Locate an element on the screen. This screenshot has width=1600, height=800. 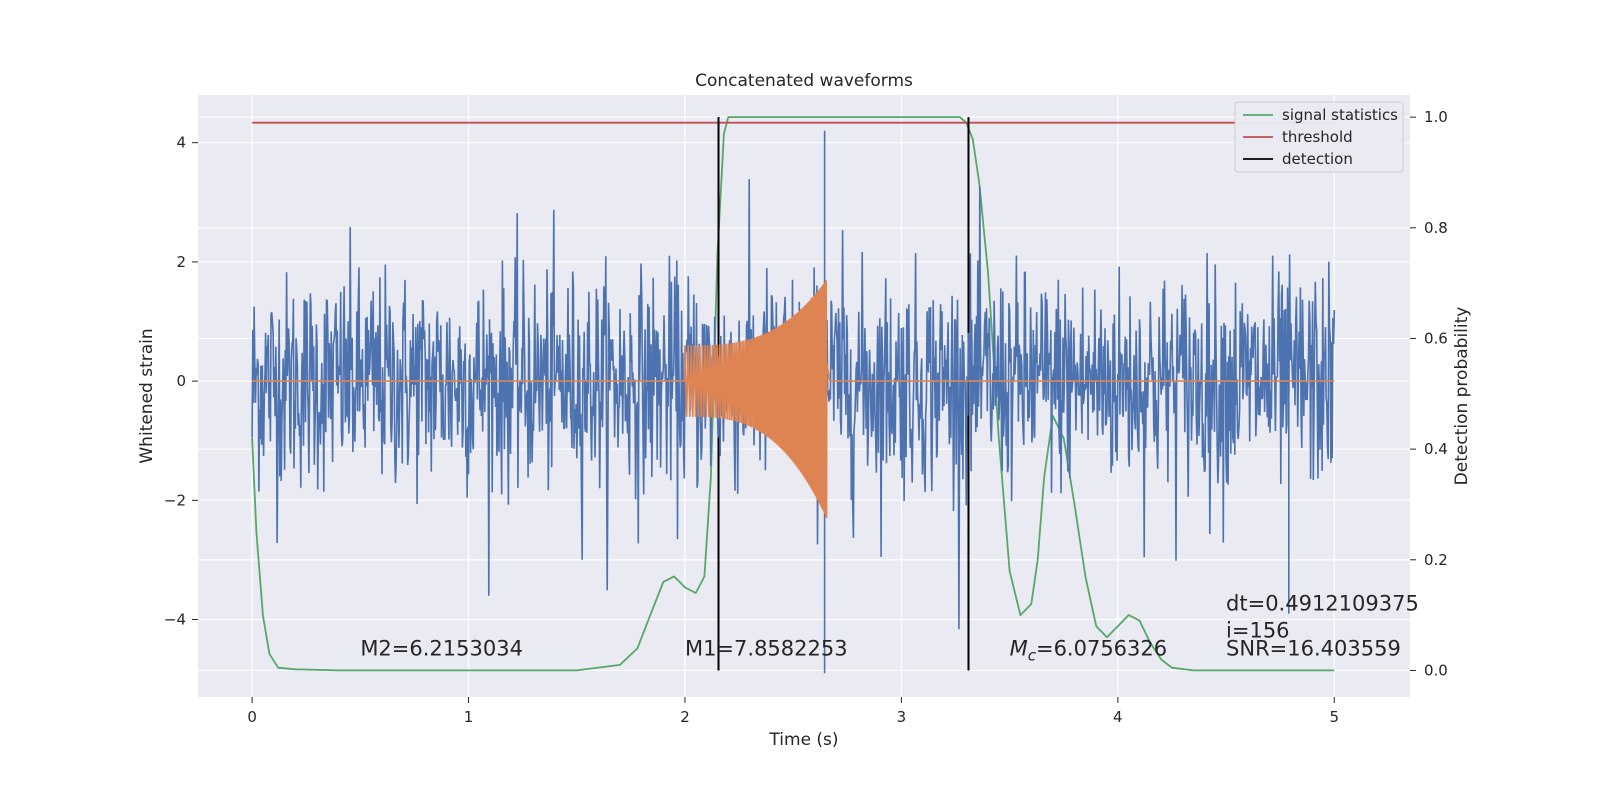
y2-tick-label: 0.0 is located at coordinates (1436, 670).